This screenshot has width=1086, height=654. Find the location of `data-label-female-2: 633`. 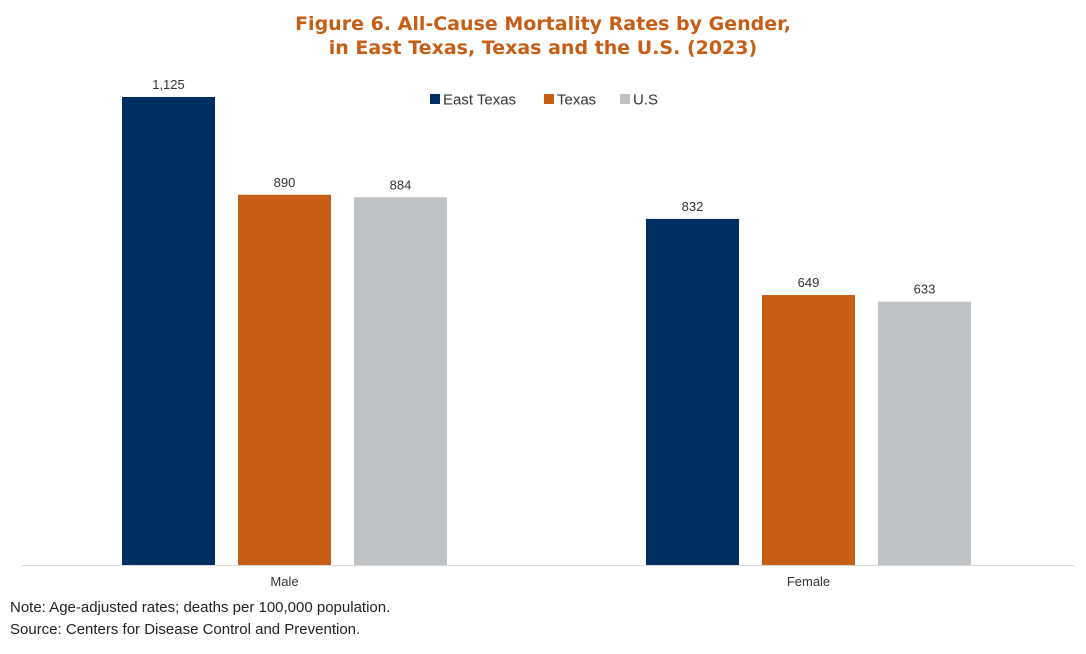

data-label-female-2: 633 is located at coordinates (925, 289).